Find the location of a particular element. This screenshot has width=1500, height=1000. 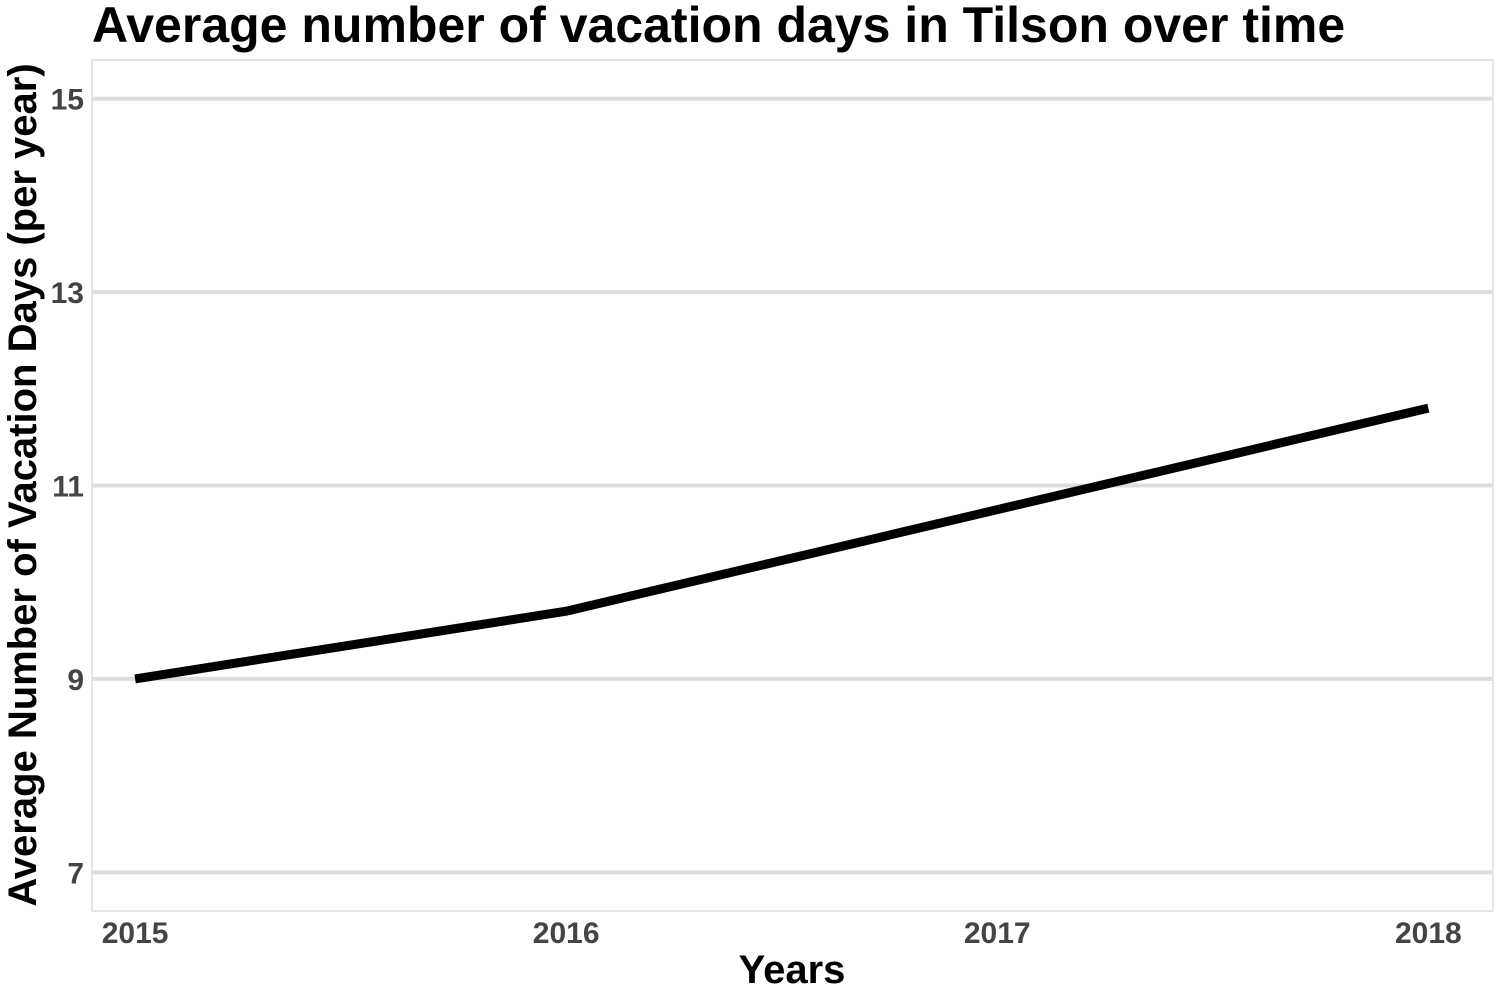

y-tick-label: 15 is located at coordinates (67, 100).